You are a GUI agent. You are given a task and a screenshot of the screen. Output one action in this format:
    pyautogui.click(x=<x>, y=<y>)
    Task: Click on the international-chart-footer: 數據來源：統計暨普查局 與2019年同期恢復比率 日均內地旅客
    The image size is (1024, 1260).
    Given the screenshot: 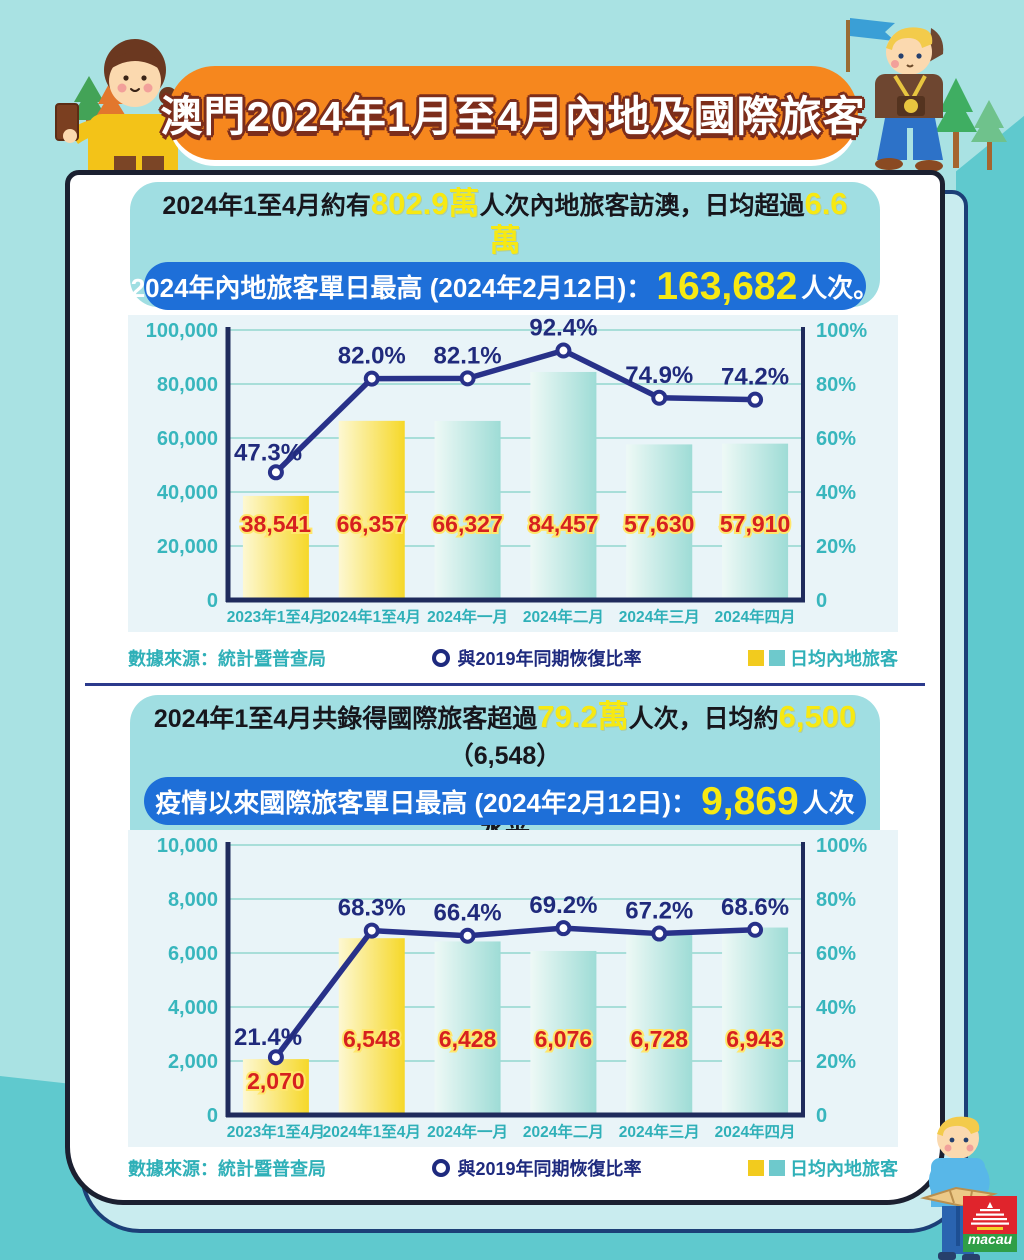 What is the action you would take?
    pyautogui.click(x=513, y=1168)
    